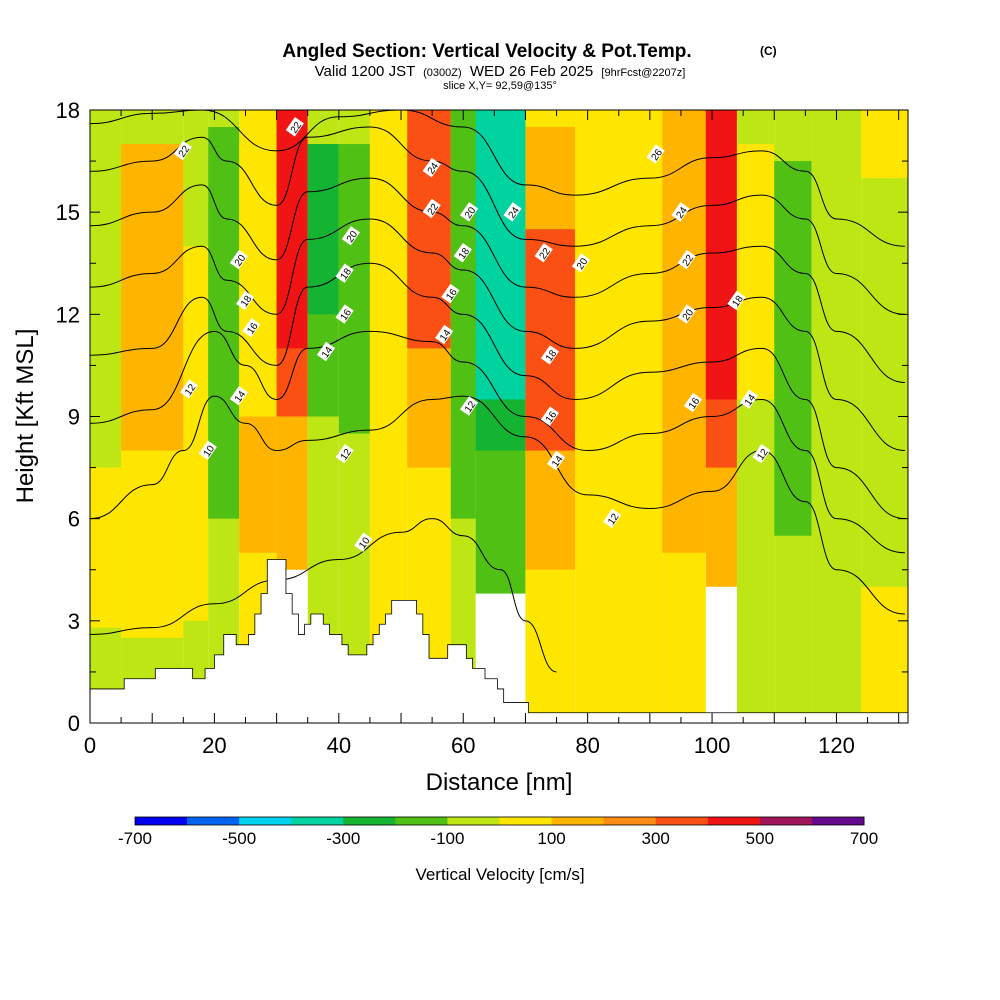  Describe the element at coordinates (442, 73) in the screenshot. I see `subtitle-utc: (0300Z)` at that location.